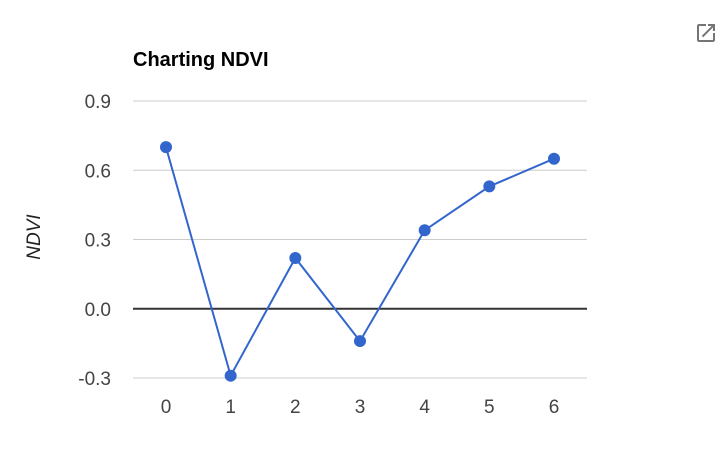 The width and height of the screenshot is (725, 464). What do you see at coordinates (98, 241) in the screenshot?
I see `y-tick-label: 0.3` at bounding box center [98, 241].